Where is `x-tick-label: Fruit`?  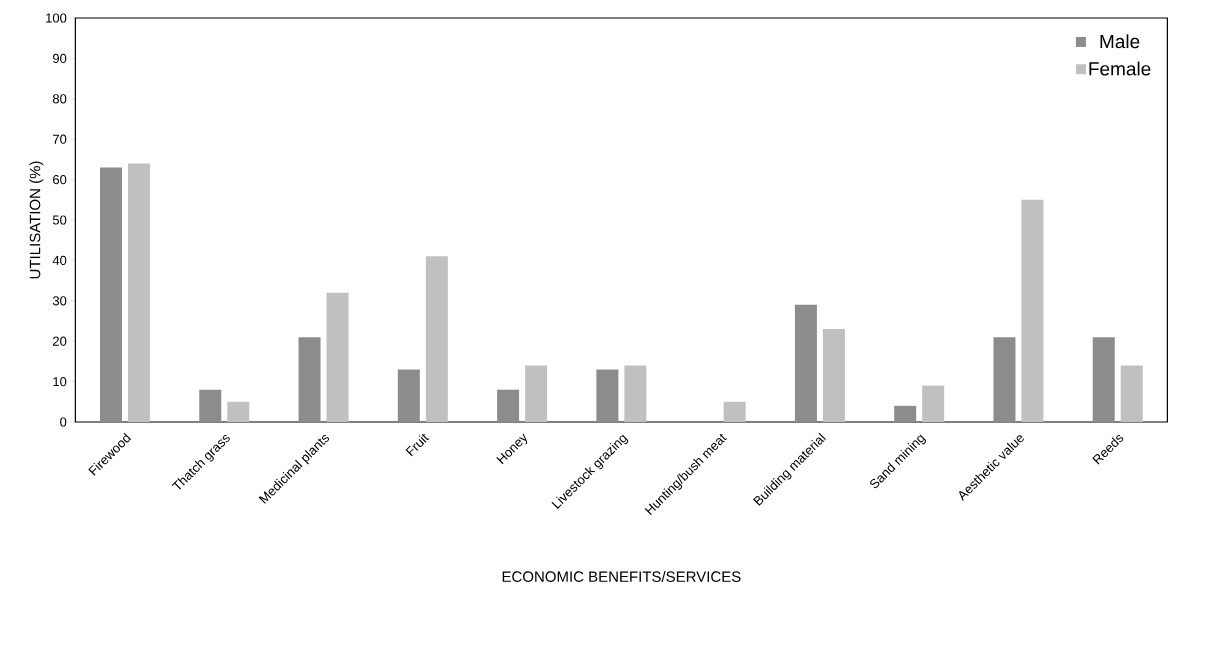
x-tick-label: Fruit is located at coordinates (417, 445).